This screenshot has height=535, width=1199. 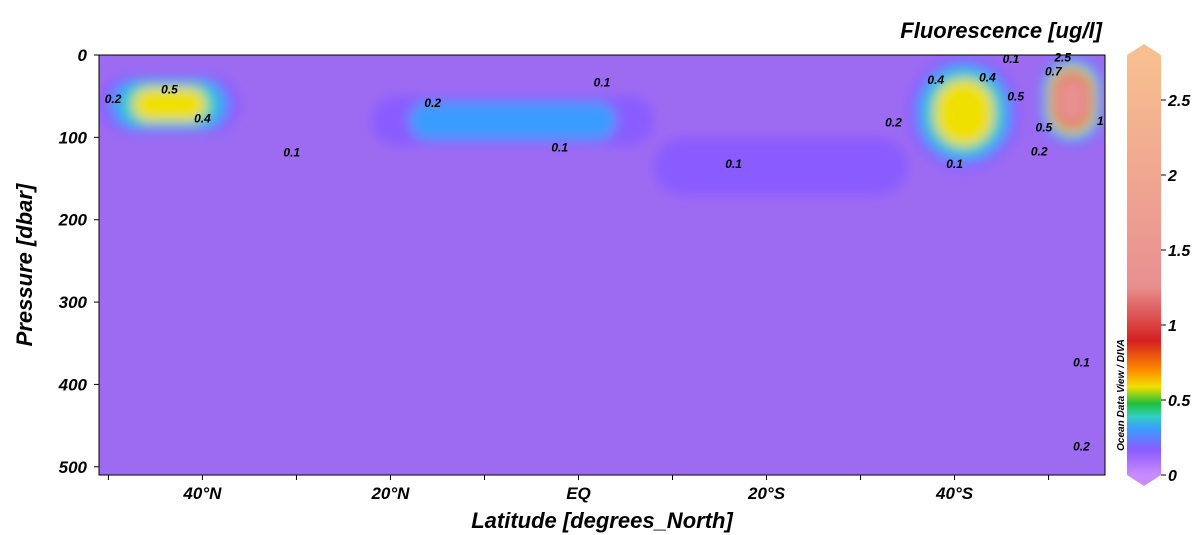 What do you see at coordinates (202, 493) in the screenshot?
I see `x-tick-label: 40°N` at bounding box center [202, 493].